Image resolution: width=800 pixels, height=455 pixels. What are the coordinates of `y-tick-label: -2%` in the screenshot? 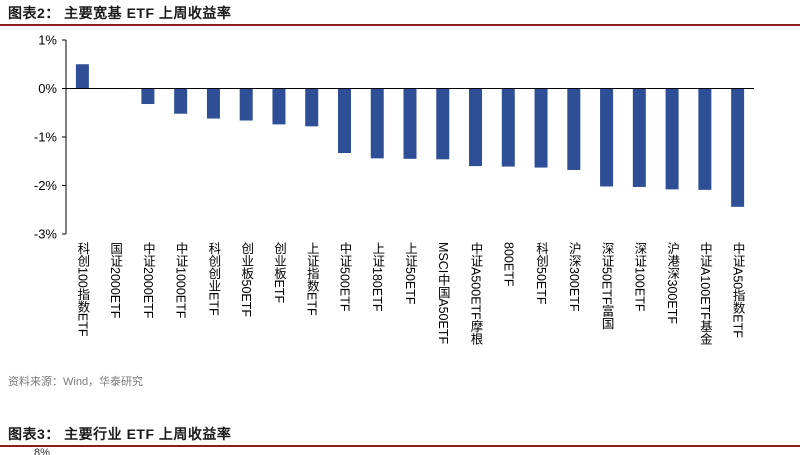 It's located at (46, 185).